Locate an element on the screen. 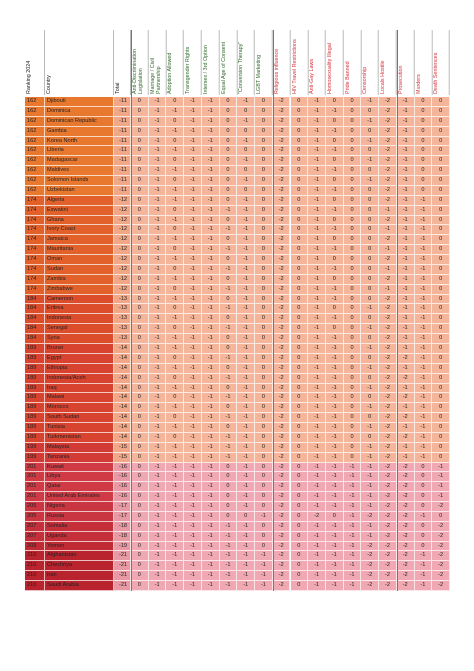 The height and width of the screenshot is (671, 474). column-header: Ranking 2024 is located at coordinates (35, 62).